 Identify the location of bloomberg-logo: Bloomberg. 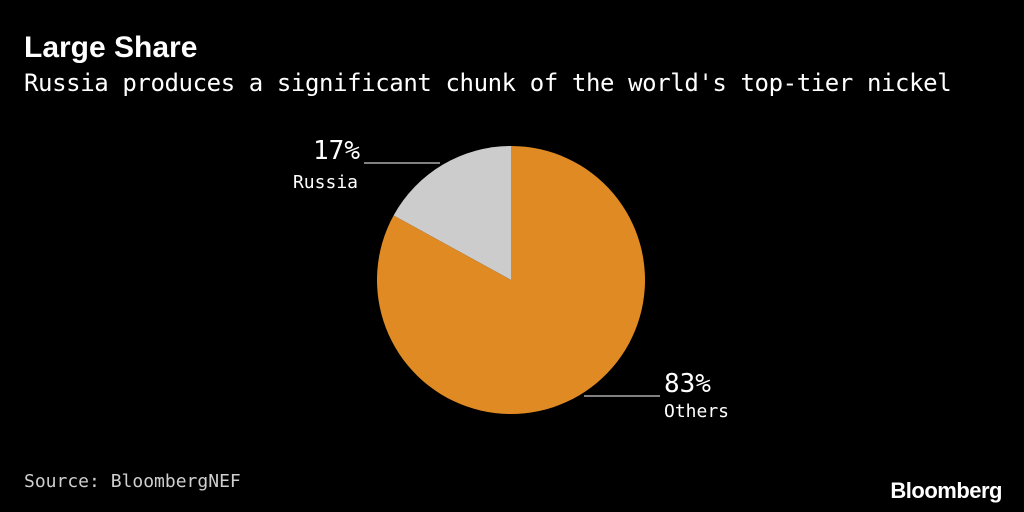
(946, 490).